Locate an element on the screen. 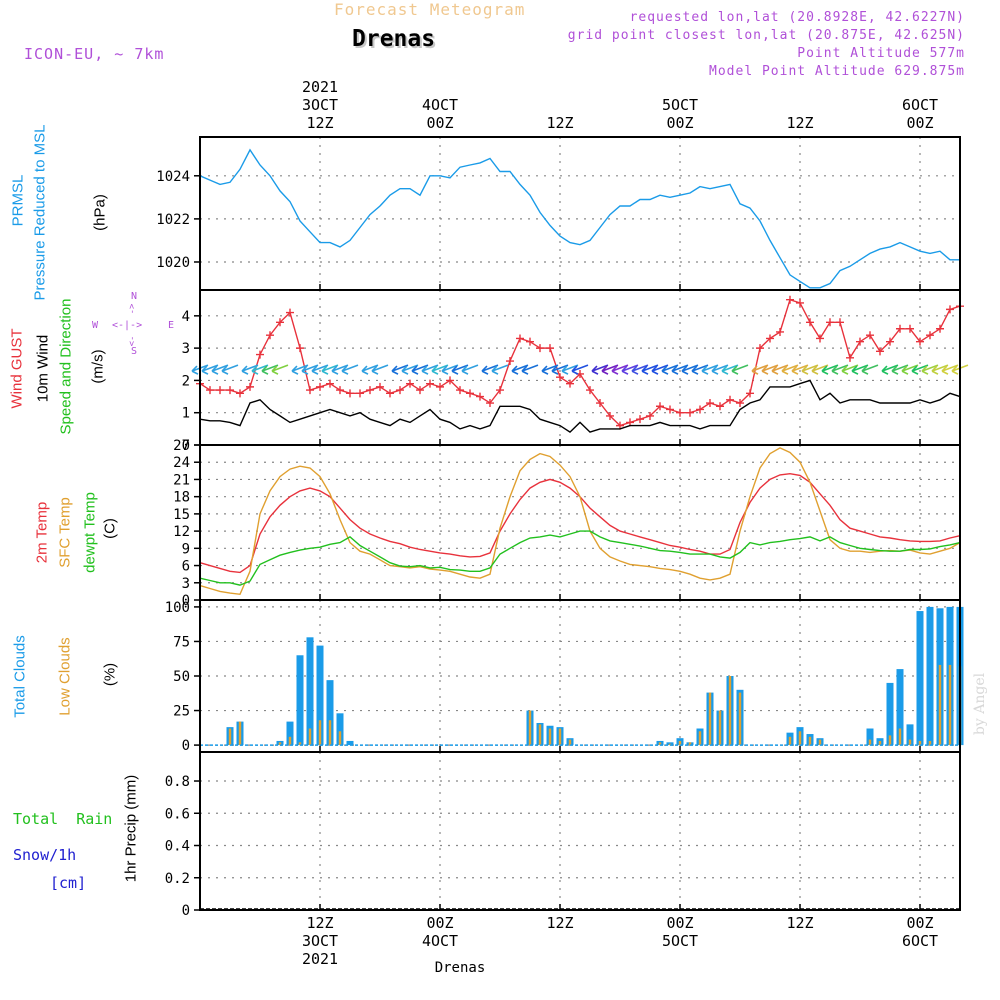  bottom-location-label: Drenas is located at coordinates (460, 968).